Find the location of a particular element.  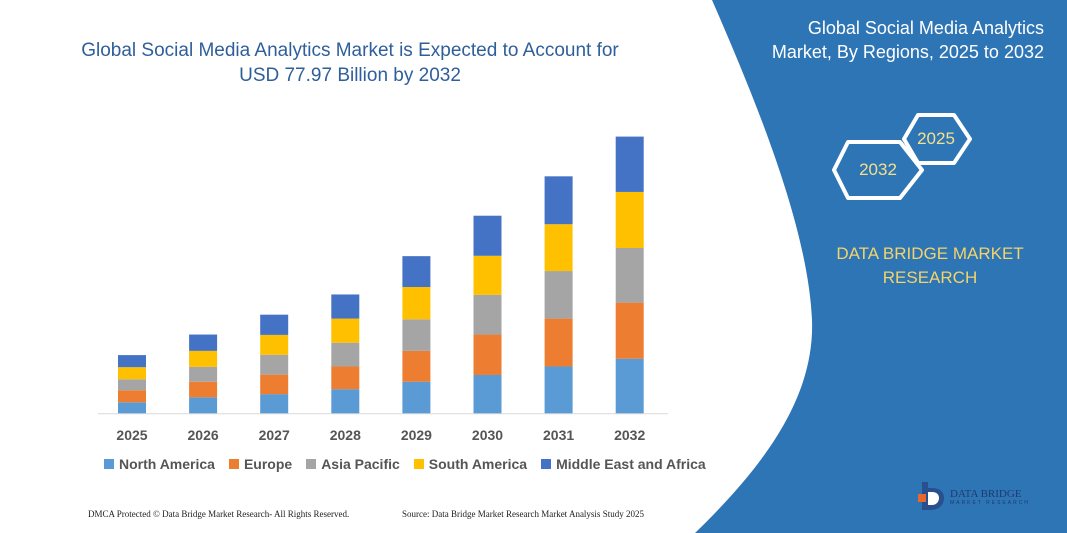

bar-segment-2032-asia-pacific is located at coordinates (629, 275).